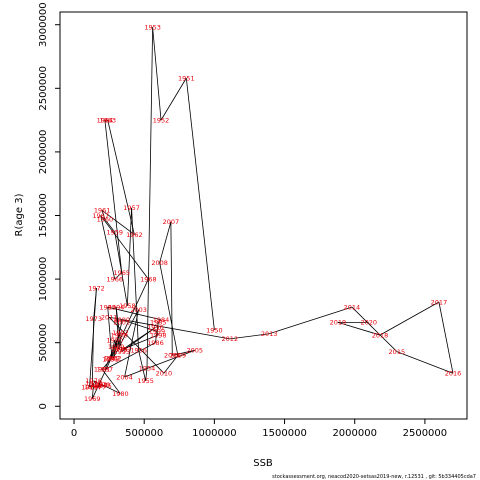 The height and width of the screenshot is (480, 480). What do you see at coordinates (100, 216) in the screenshot?
I see `point-label-1967: 1967` at bounding box center [100, 216].